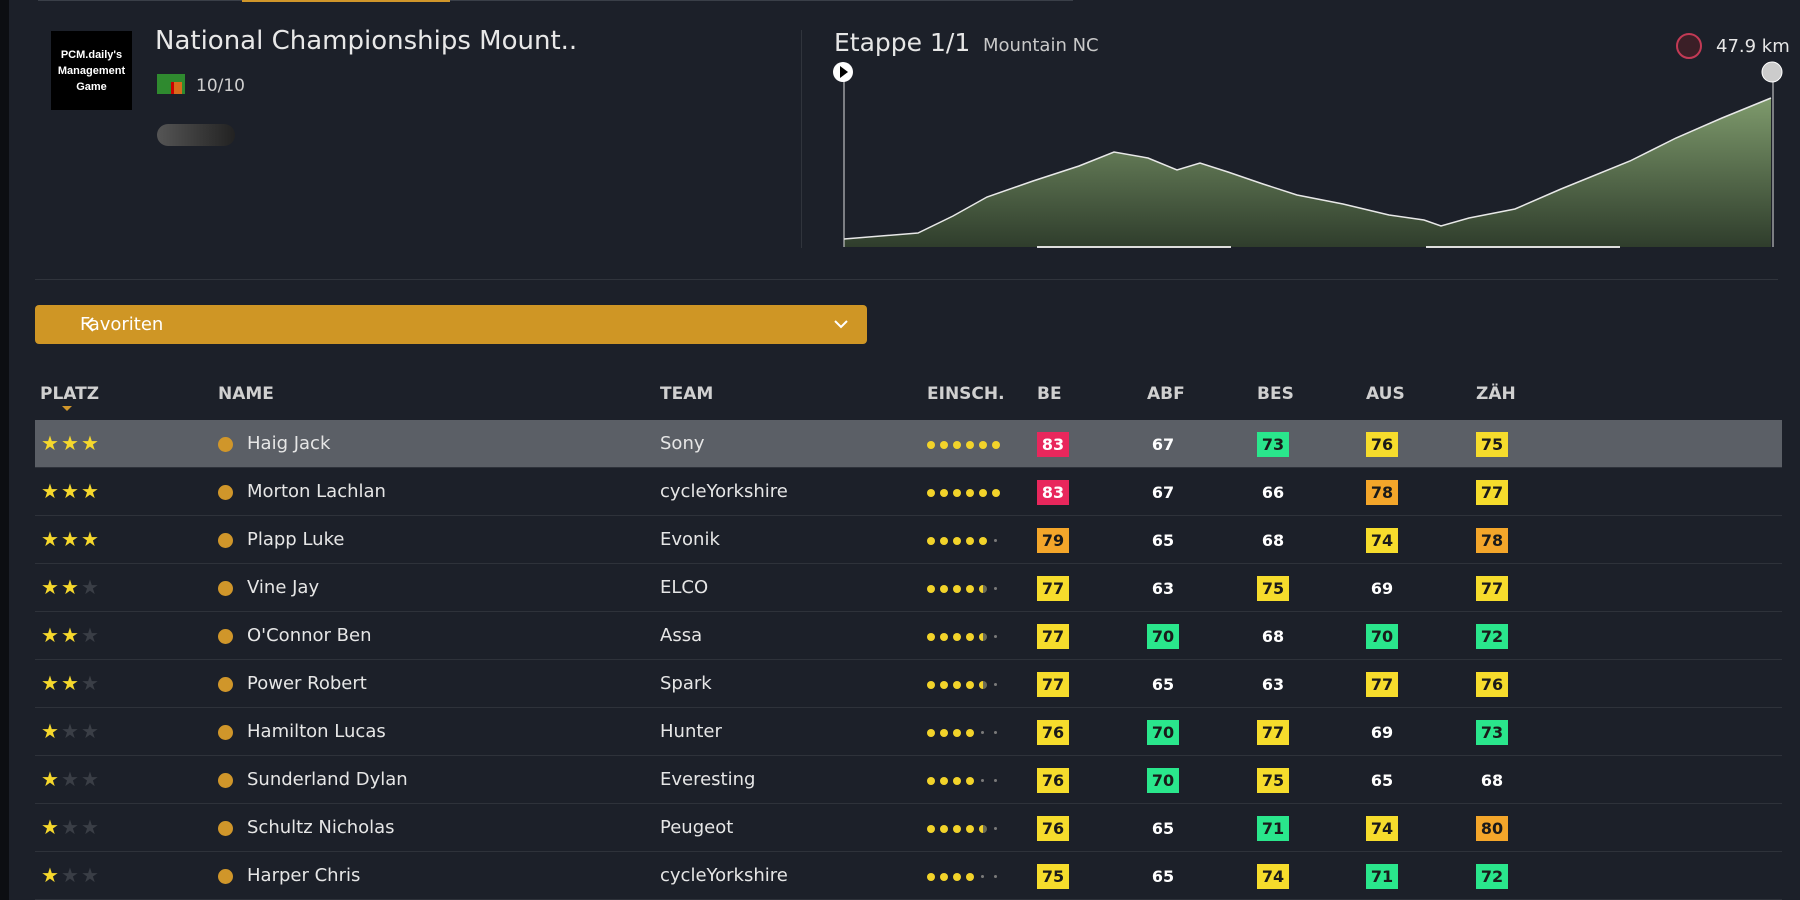 Image resolution: width=1800 pixels, height=900 pixels. Describe the element at coordinates (1385, 394) in the screenshot. I see `column-header: AUS` at that location.